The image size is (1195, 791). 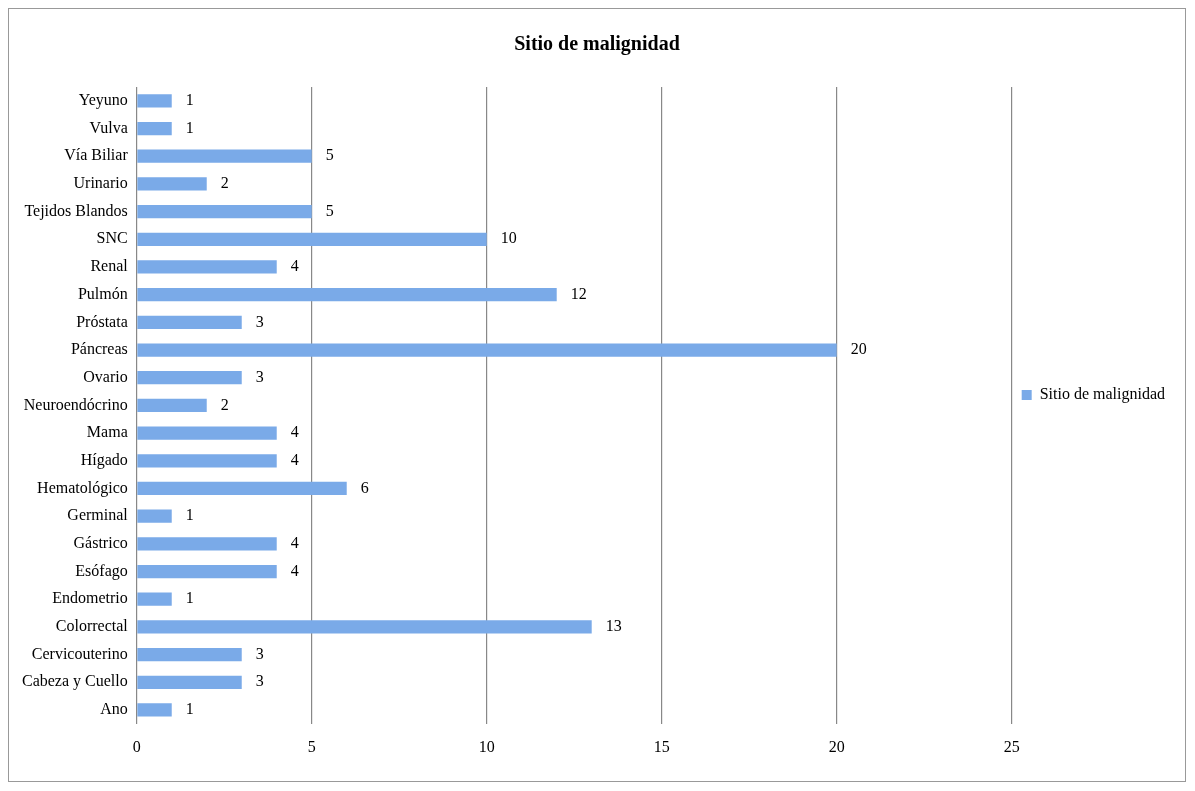 I want to click on x-tick-label: 25, so click(x=1011, y=746).